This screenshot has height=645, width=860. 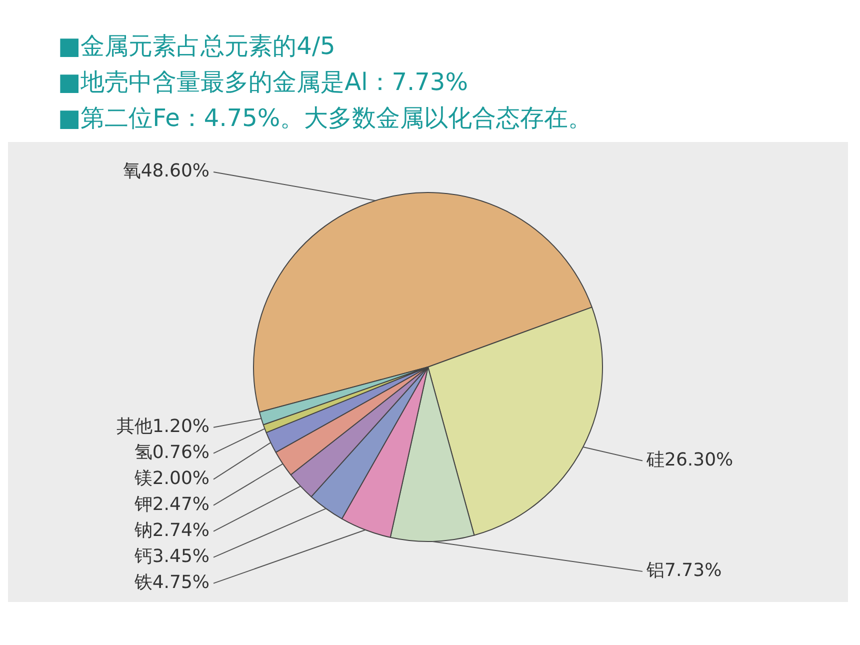 What do you see at coordinates (166, 171) in the screenshot?
I see `slice-label: 氧48.60%` at bounding box center [166, 171].